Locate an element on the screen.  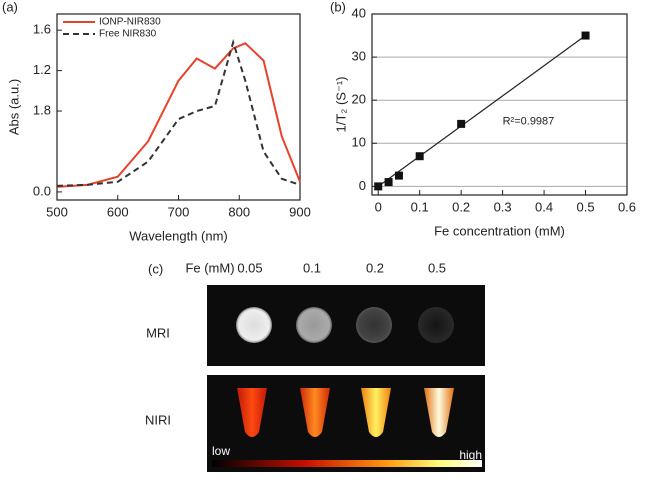
y-tick-label: 0 is located at coordinates (362, 185).